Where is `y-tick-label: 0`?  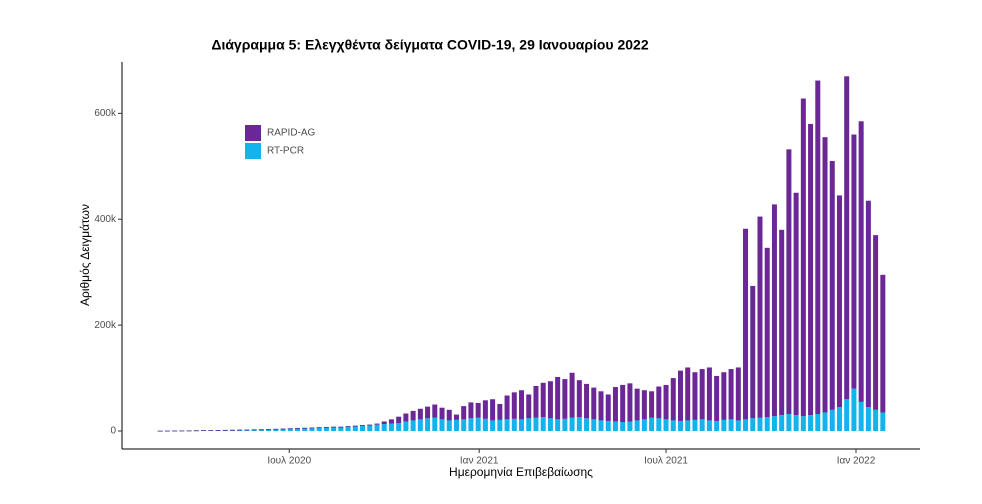
y-tick-label: 0 is located at coordinates (113, 431).